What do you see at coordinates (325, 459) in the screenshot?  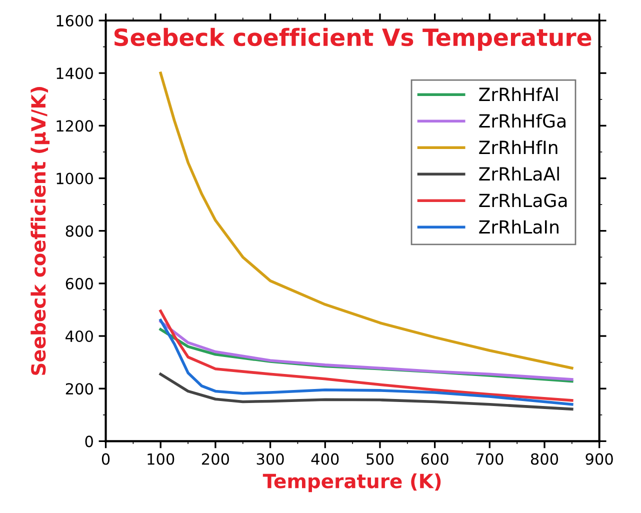 I see `x-tick-label: 400` at bounding box center [325, 459].